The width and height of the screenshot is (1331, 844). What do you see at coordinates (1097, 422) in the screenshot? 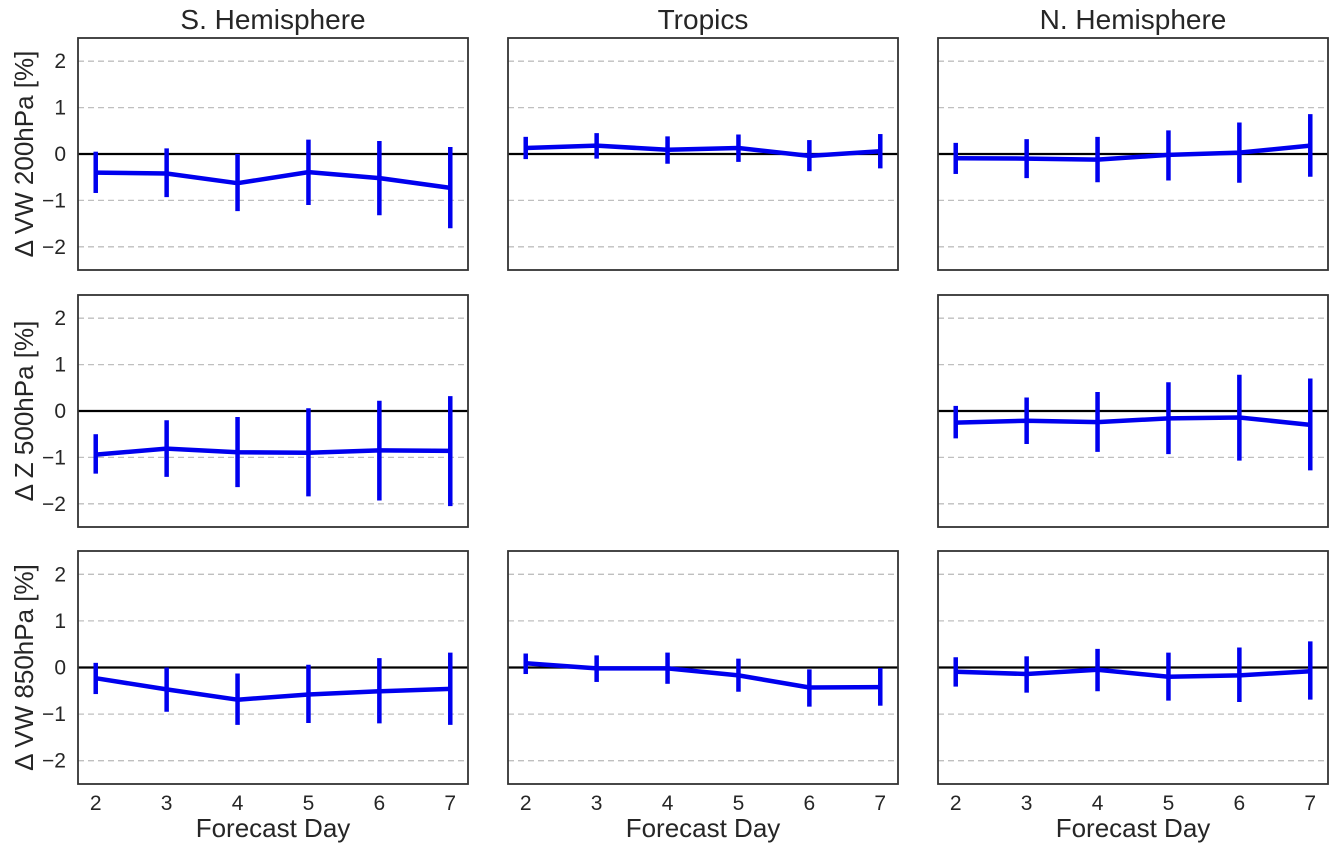
I see `data-point-r1c2-day4` at bounding box center [1097, 422].